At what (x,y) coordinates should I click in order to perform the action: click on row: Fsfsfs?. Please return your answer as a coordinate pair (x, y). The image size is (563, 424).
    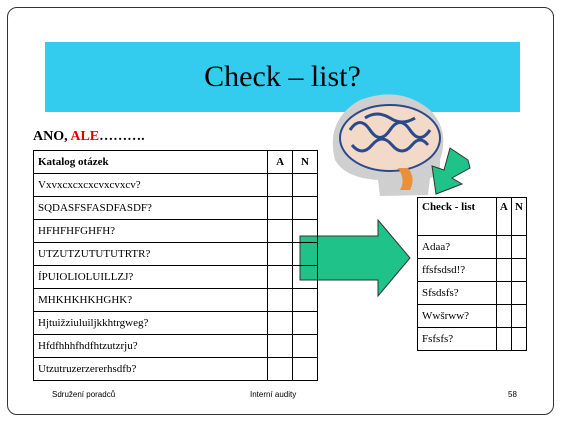
    Looking at the image, I should click on (472, 339).